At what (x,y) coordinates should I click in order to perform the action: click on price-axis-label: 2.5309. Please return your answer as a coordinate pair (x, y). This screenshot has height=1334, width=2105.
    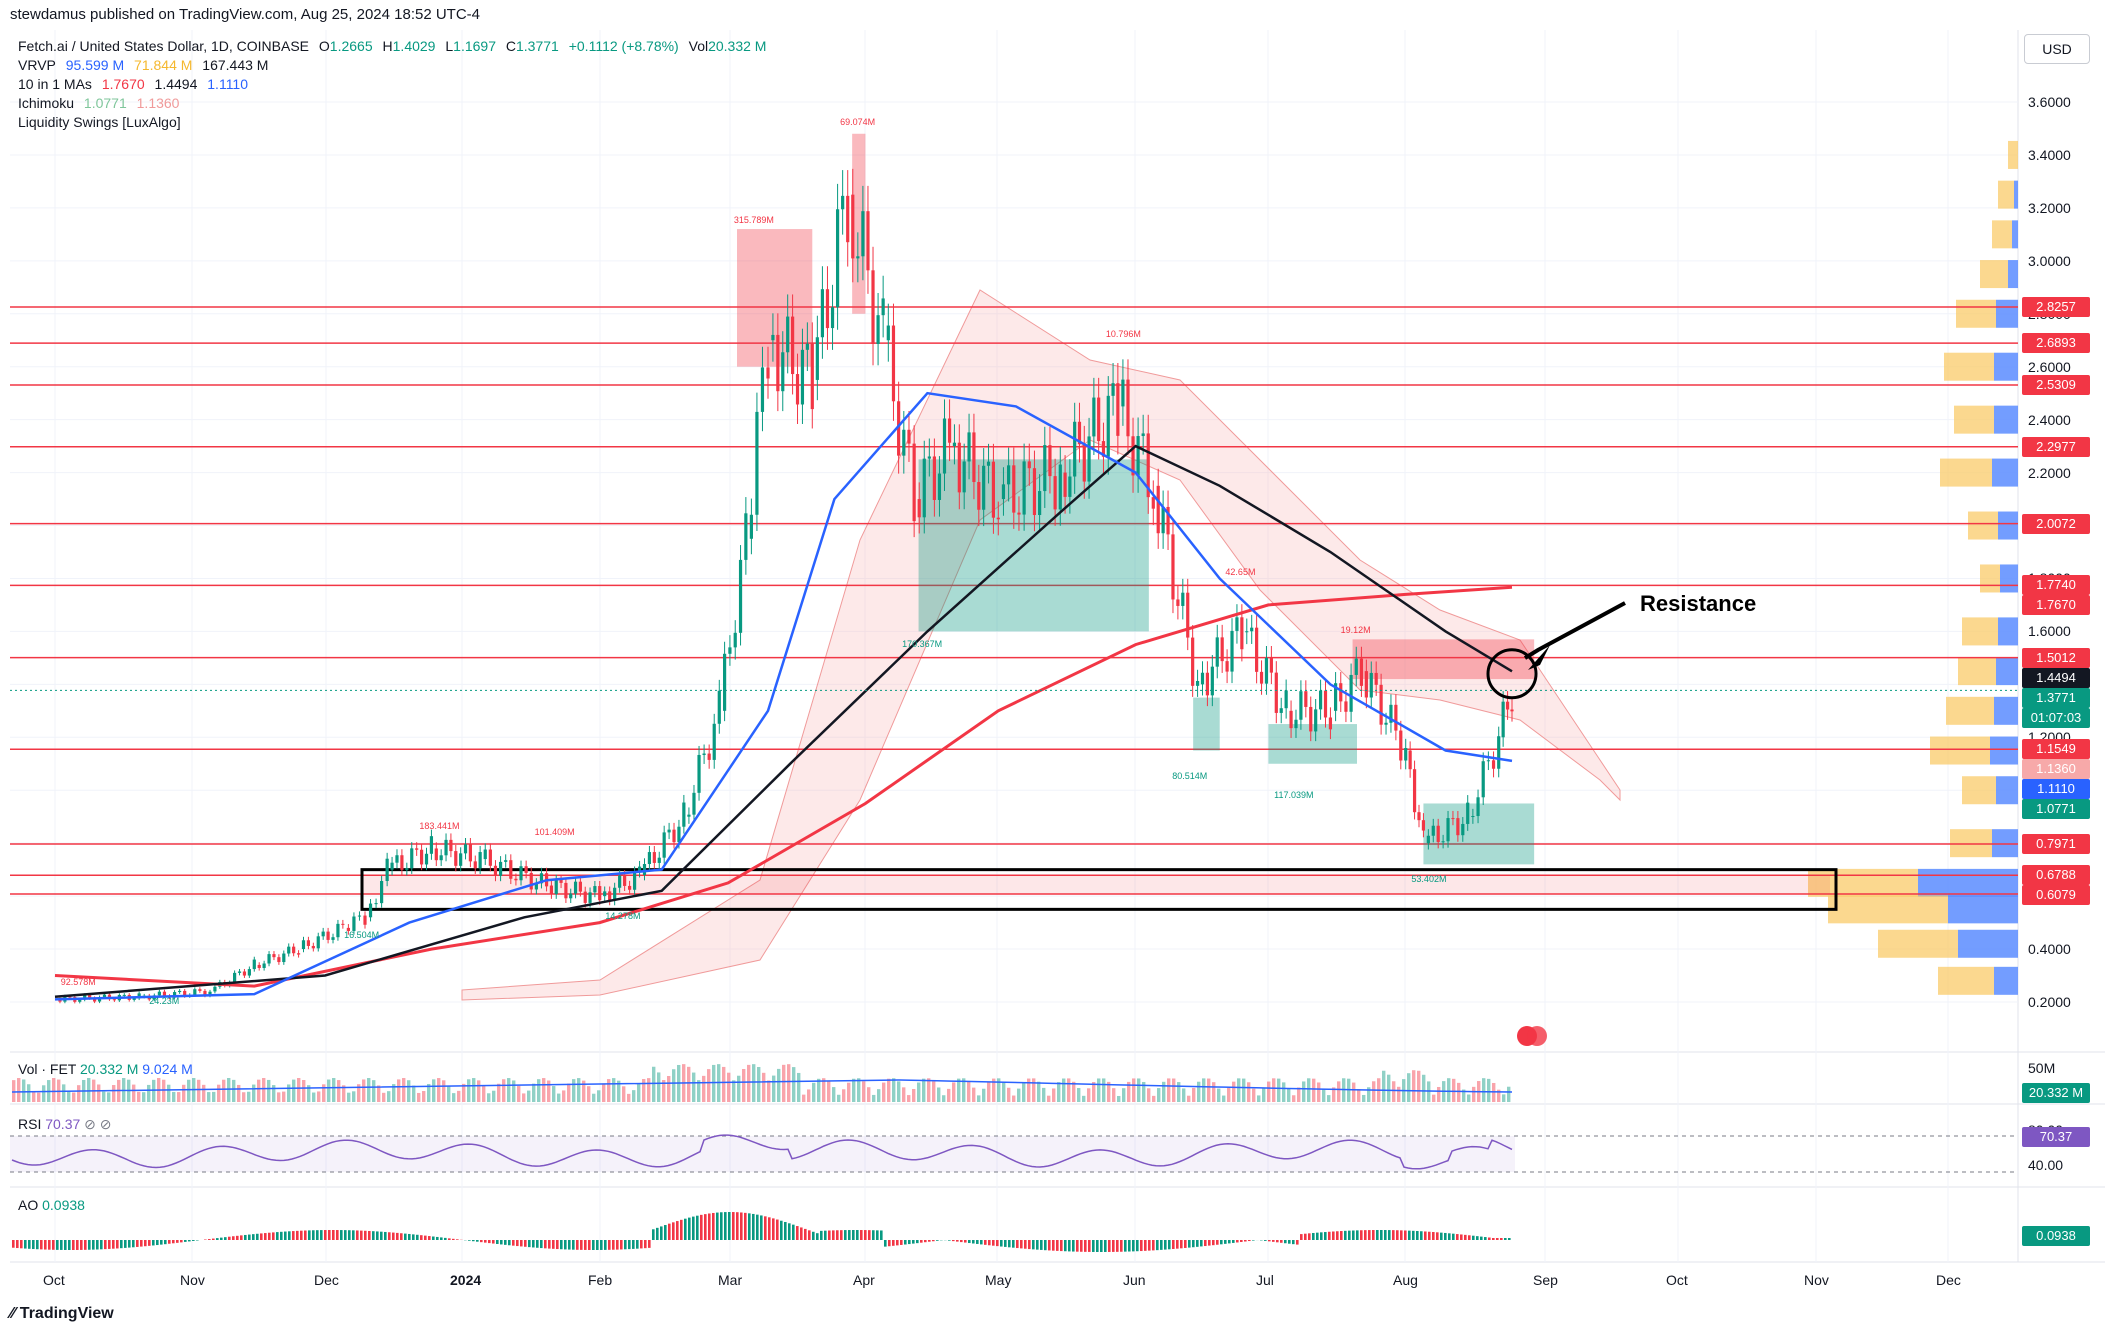
    Looking at the image, I should click on (2056, 384).